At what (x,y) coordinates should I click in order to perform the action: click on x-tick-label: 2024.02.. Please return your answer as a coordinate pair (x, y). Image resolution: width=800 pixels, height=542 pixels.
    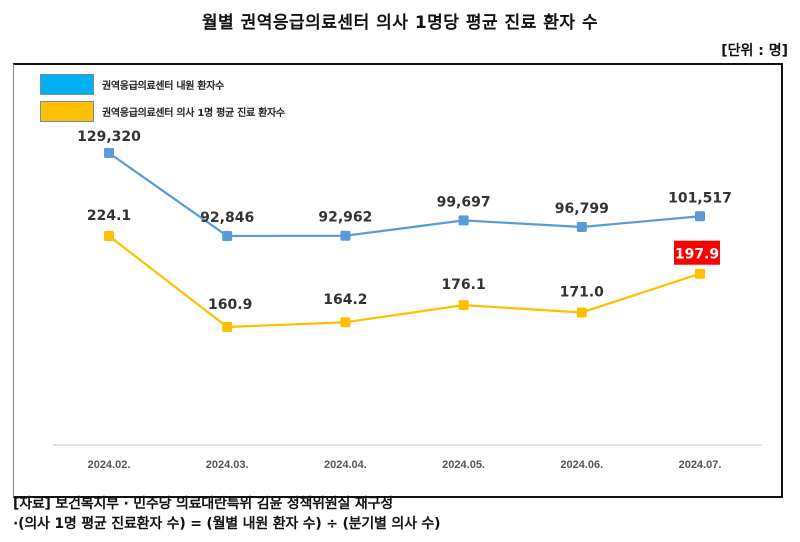
    Looking at the image, I should click on (109, 465).